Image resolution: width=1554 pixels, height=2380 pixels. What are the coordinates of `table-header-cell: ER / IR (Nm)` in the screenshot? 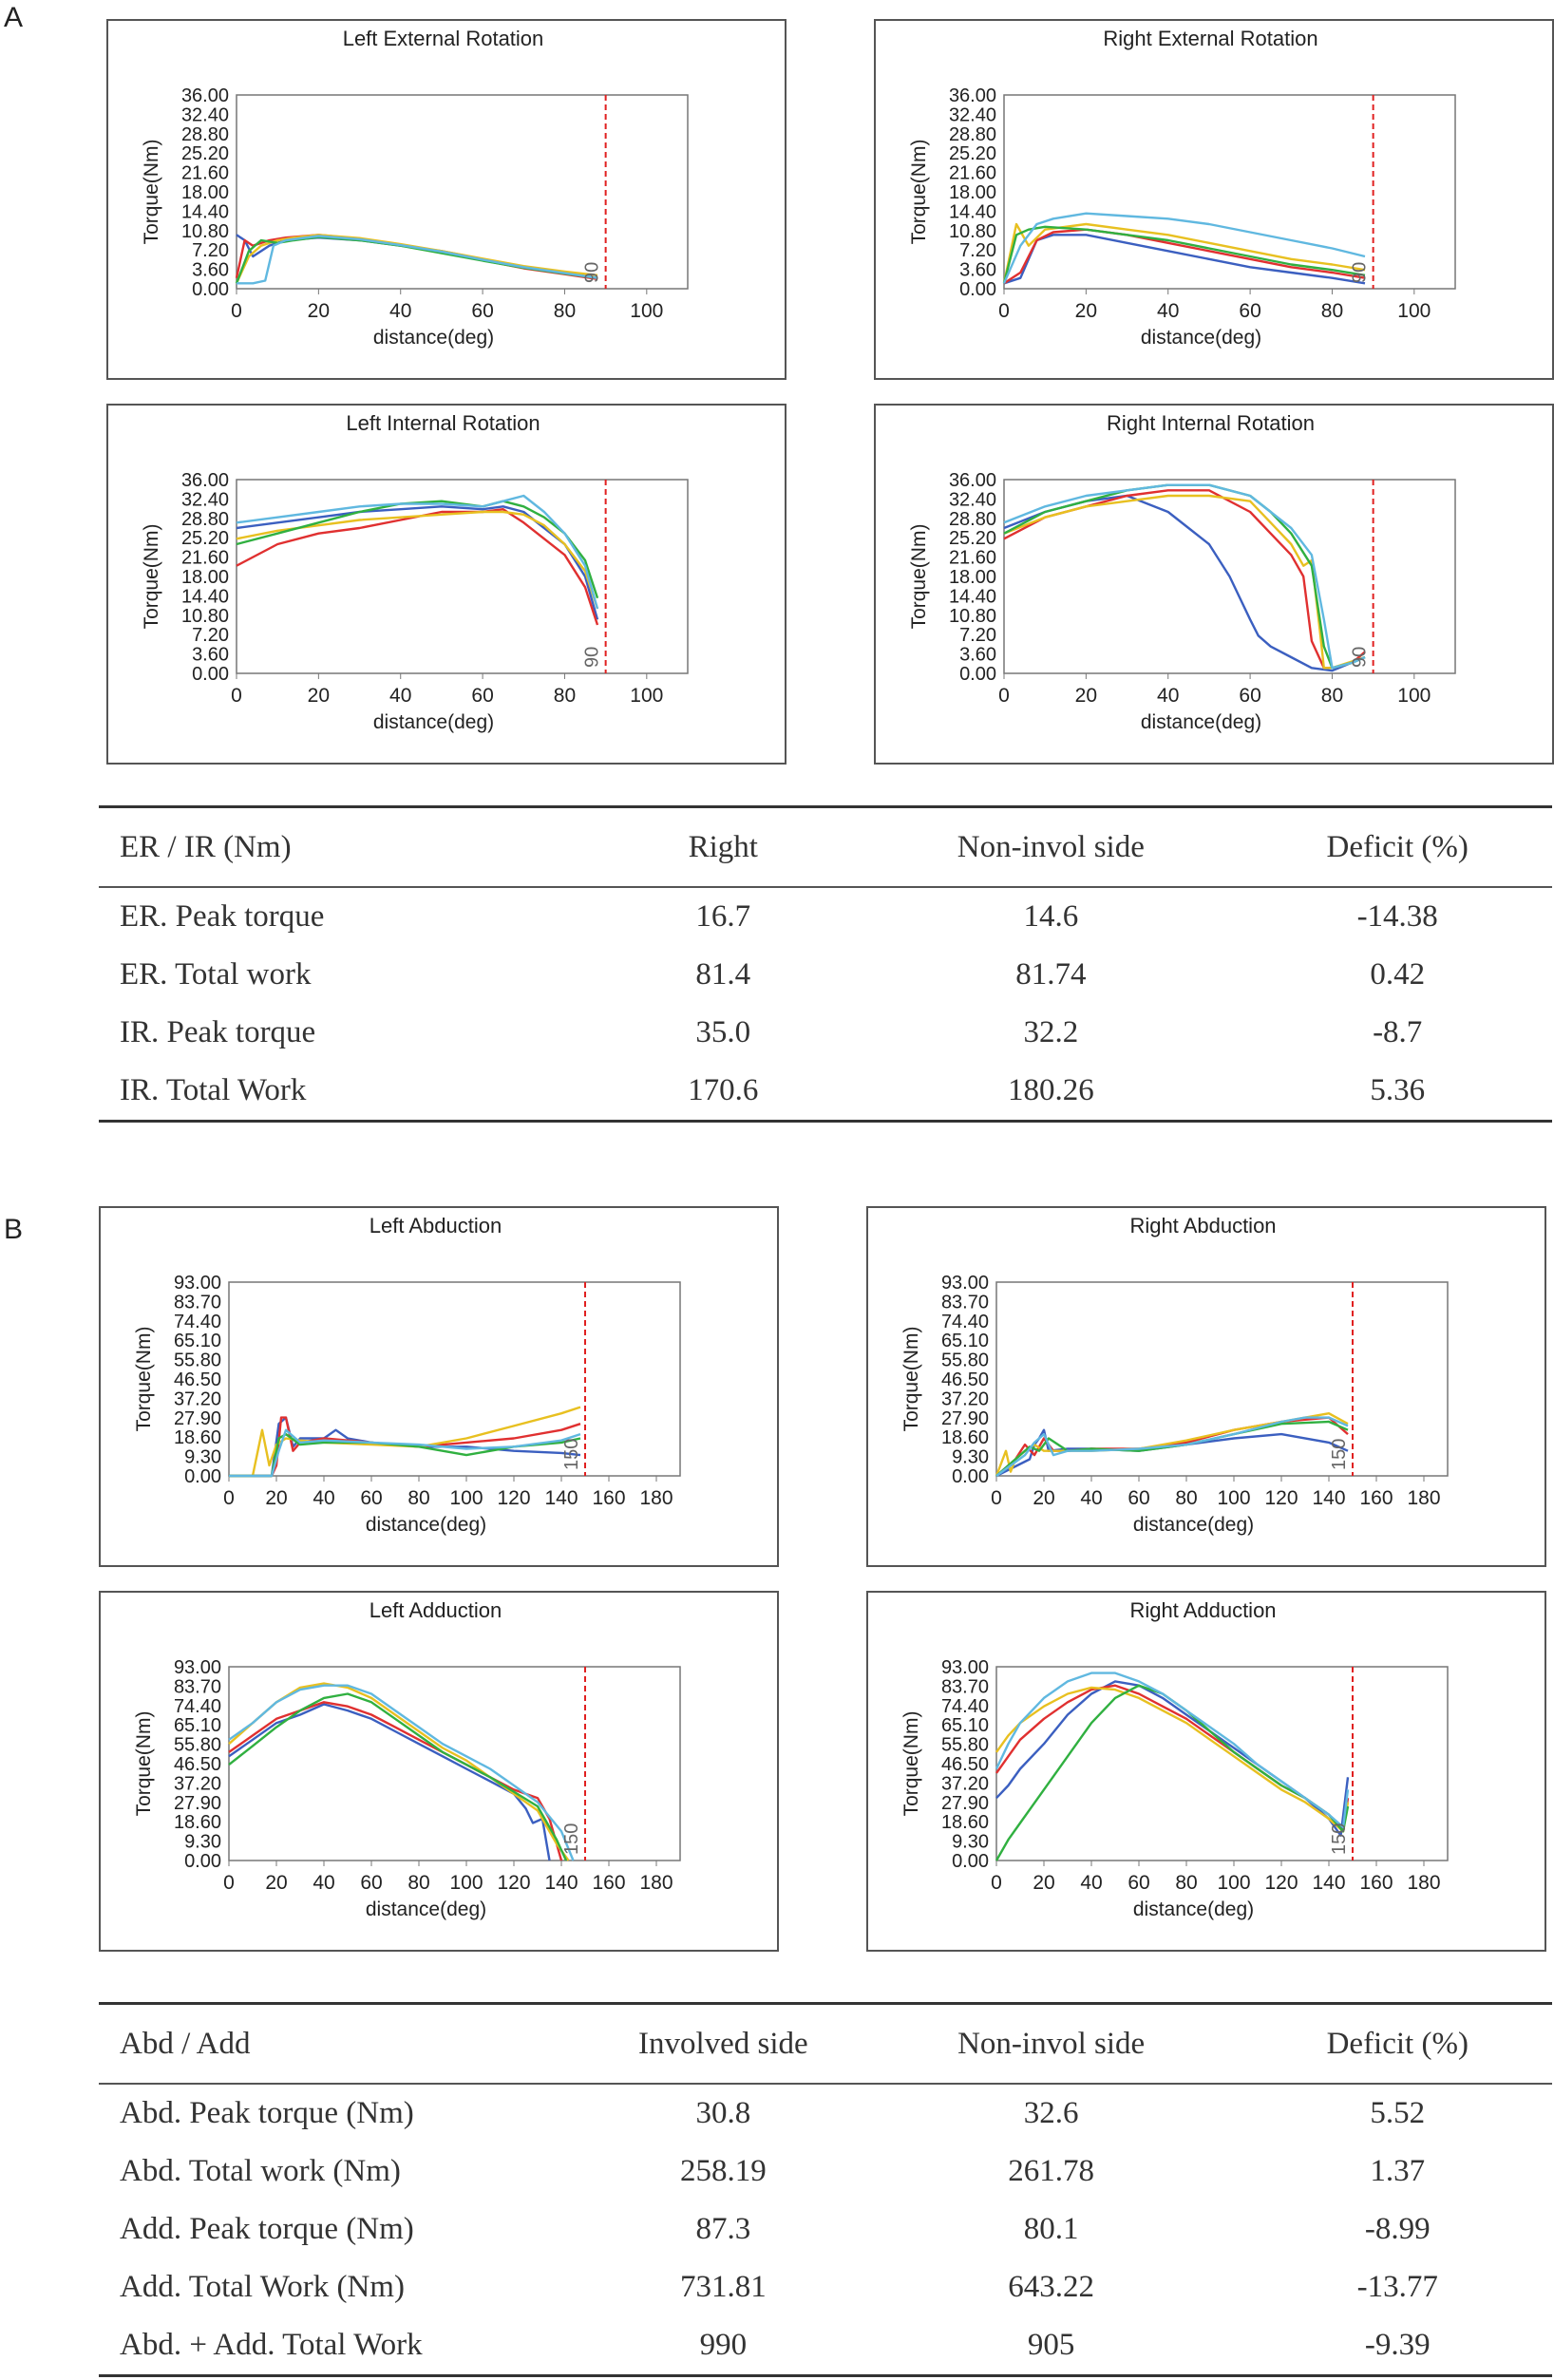 It's located at (206, 846).